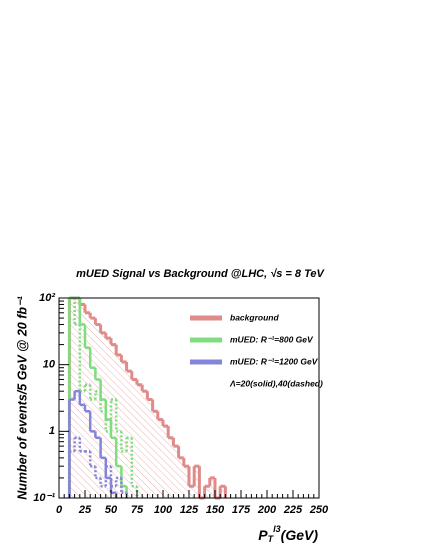 The width and height of the screenshot is (432, 559). I want to click on x-tick-label: 175, so click(241, 510).